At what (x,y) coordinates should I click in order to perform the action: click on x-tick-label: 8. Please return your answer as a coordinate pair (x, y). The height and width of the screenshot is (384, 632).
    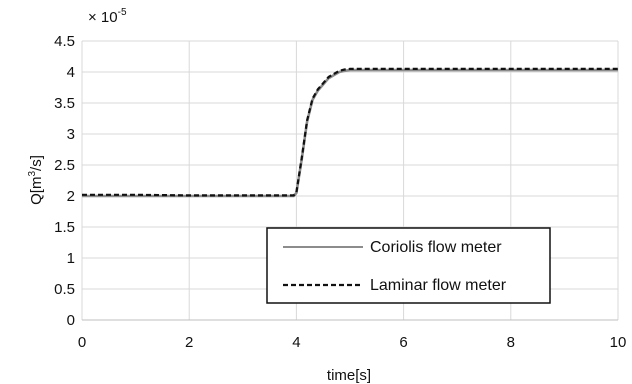
    Looking at the image, I should click on (511, 342).